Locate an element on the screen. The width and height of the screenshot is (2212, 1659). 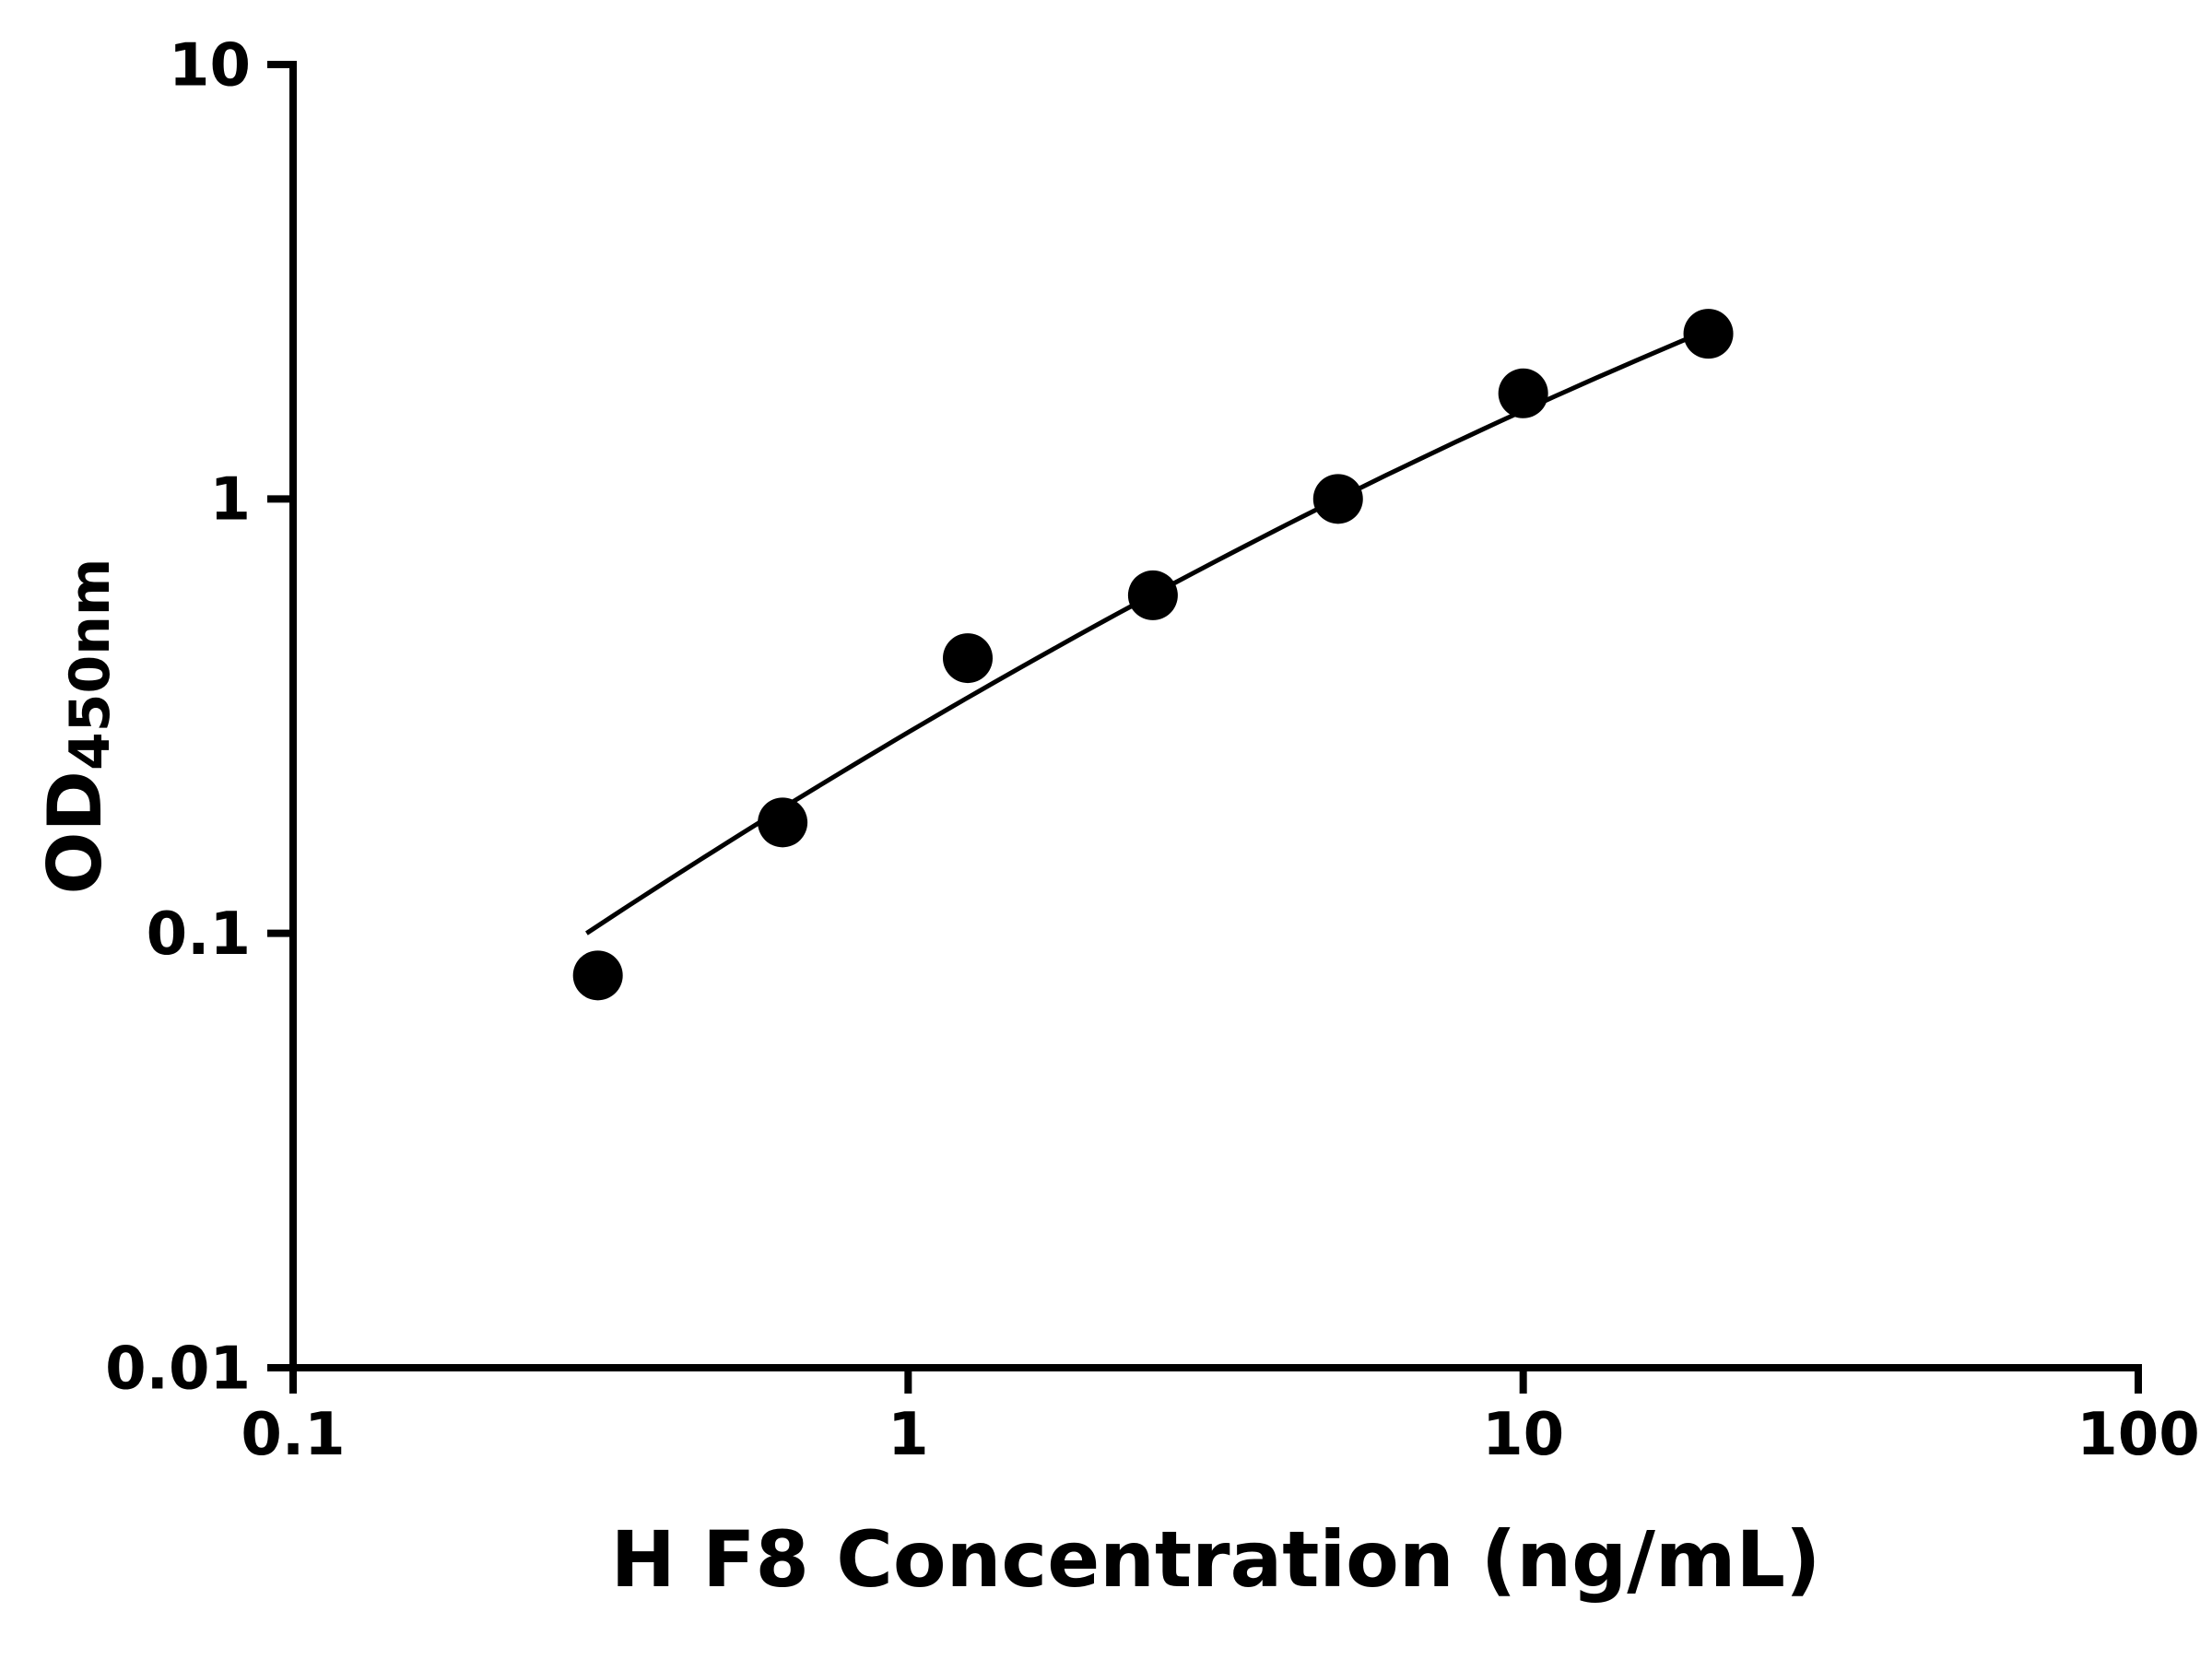
y-tick-label: 1 is located at coordinates (230, 500).